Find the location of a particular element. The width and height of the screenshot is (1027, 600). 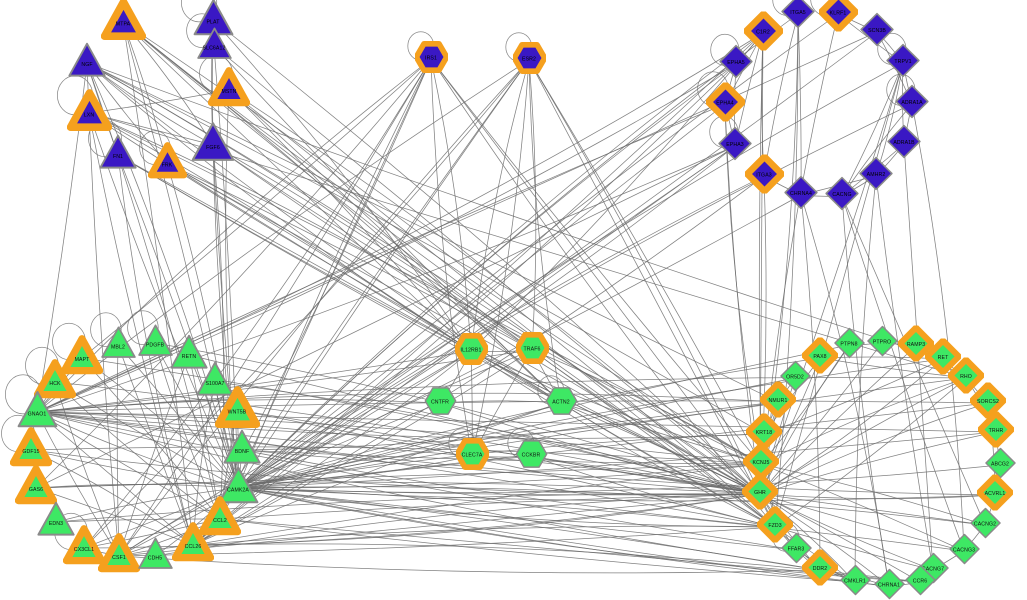

graph-node-actn2: ACTN2 is located at coordinates (561, 403).